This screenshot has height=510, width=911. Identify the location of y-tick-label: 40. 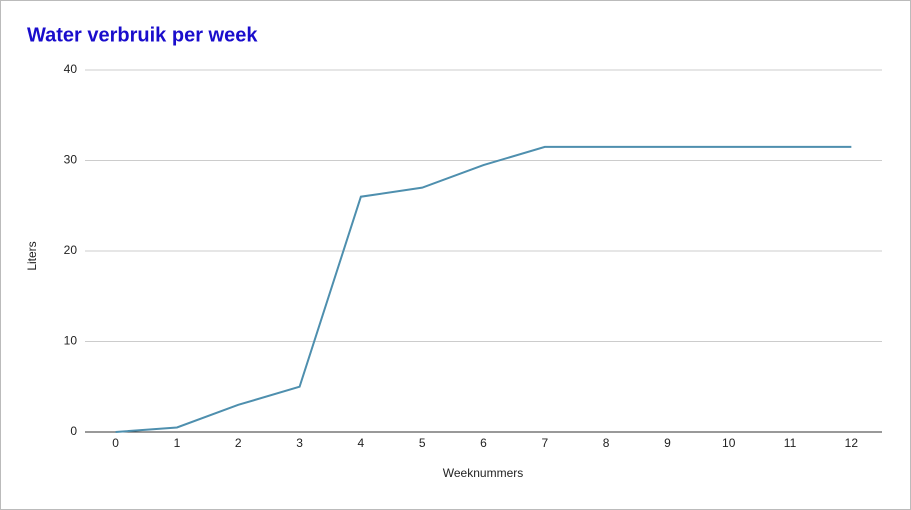
(71, 69).